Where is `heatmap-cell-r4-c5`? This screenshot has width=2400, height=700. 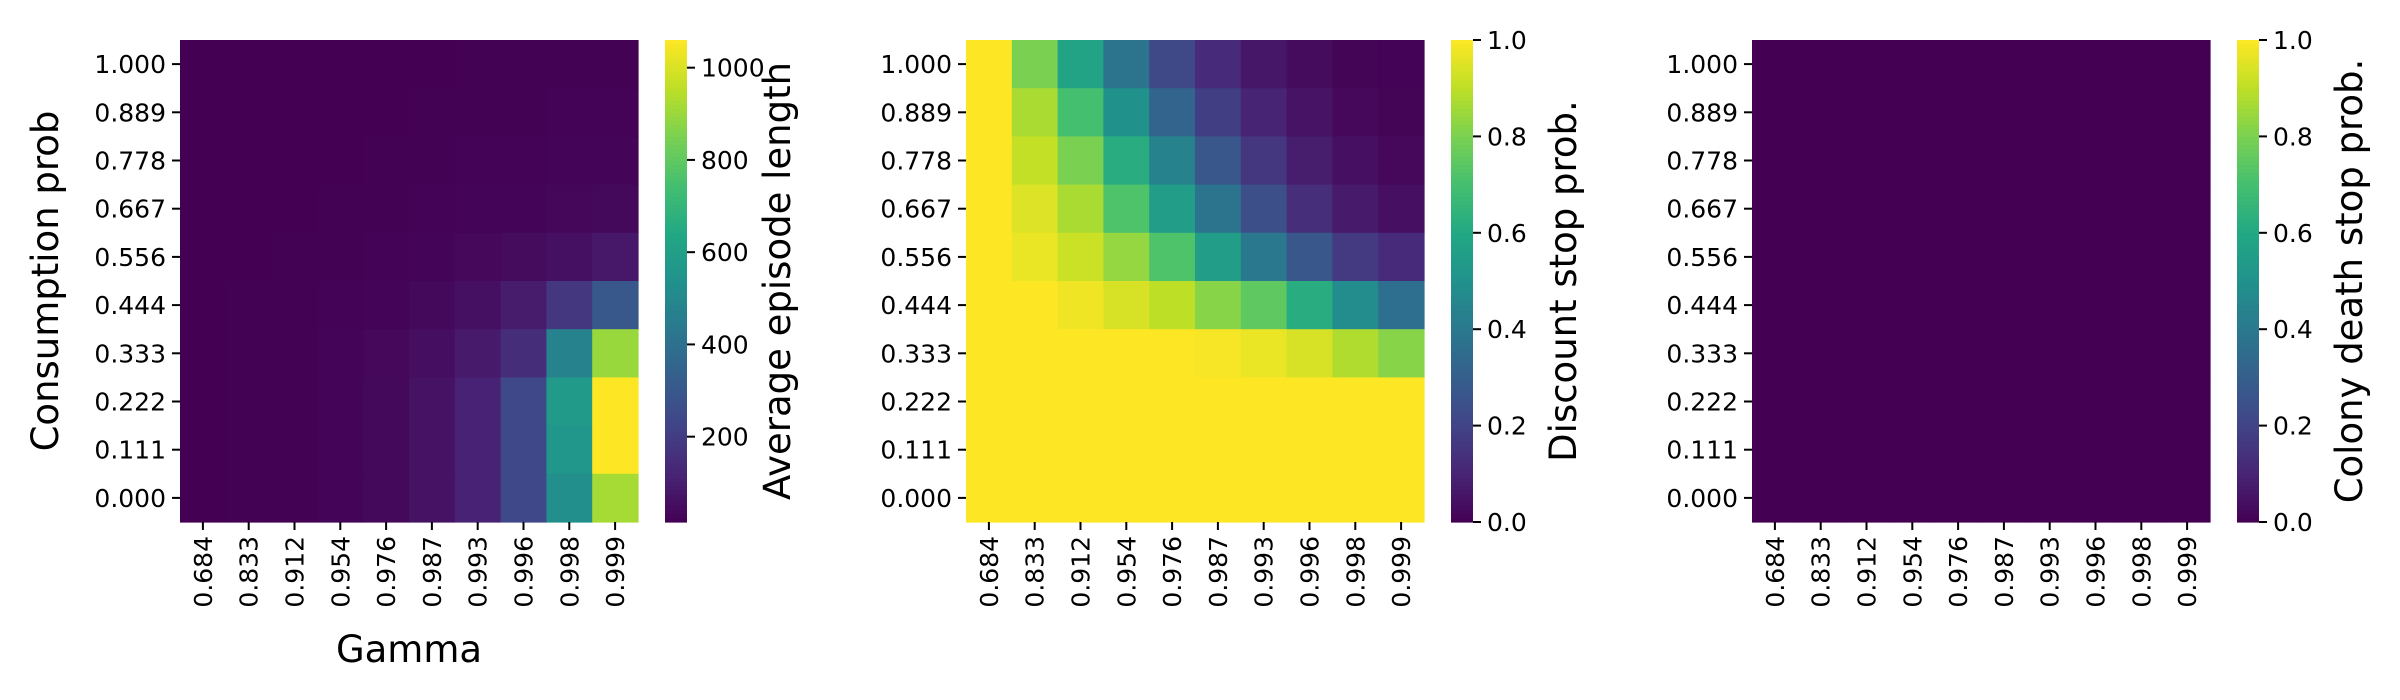 heatmap-cell-r4-c5 is located at coordinates (1218, 257).